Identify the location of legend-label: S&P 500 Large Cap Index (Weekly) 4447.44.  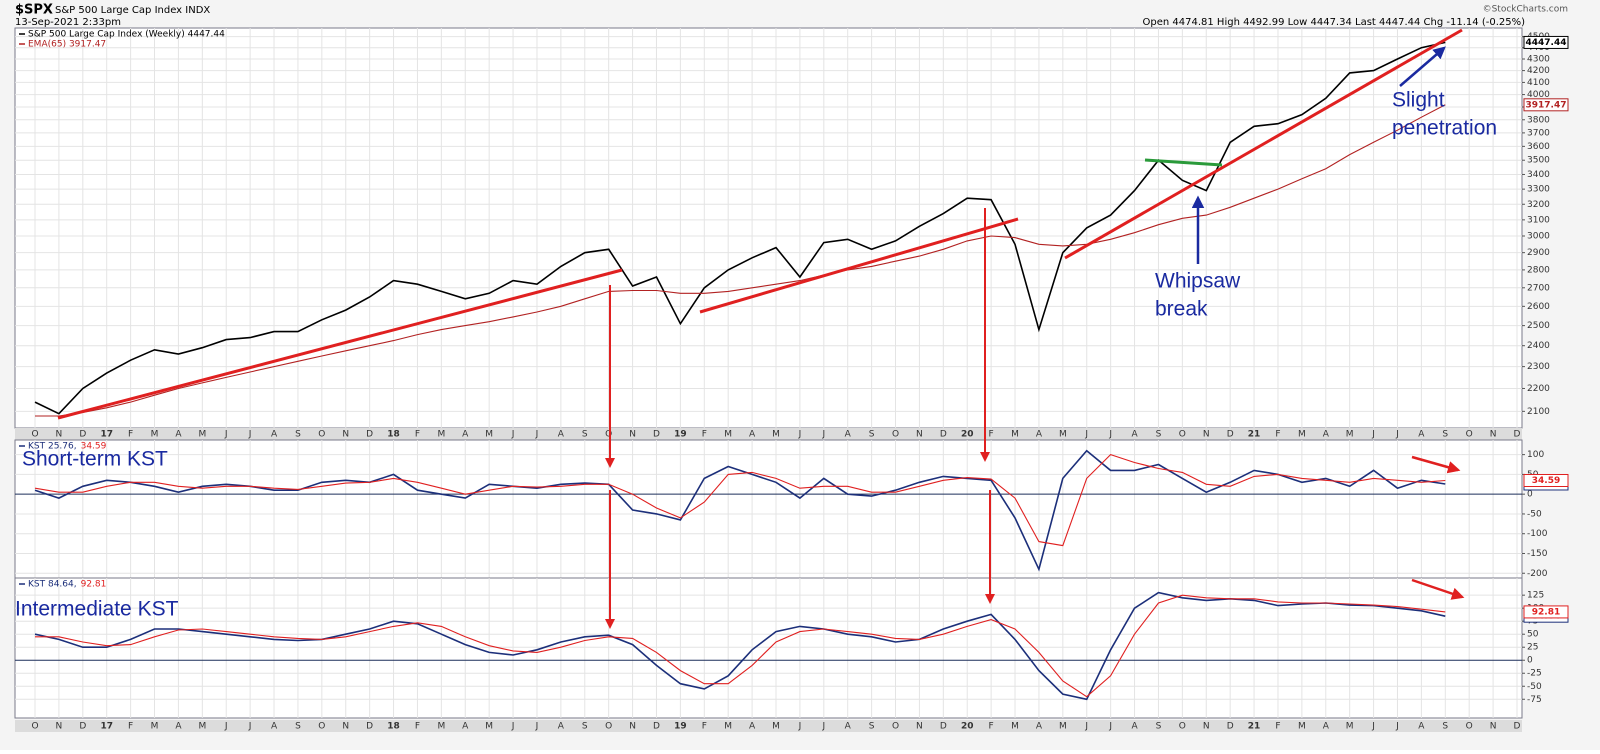
(126, 35).